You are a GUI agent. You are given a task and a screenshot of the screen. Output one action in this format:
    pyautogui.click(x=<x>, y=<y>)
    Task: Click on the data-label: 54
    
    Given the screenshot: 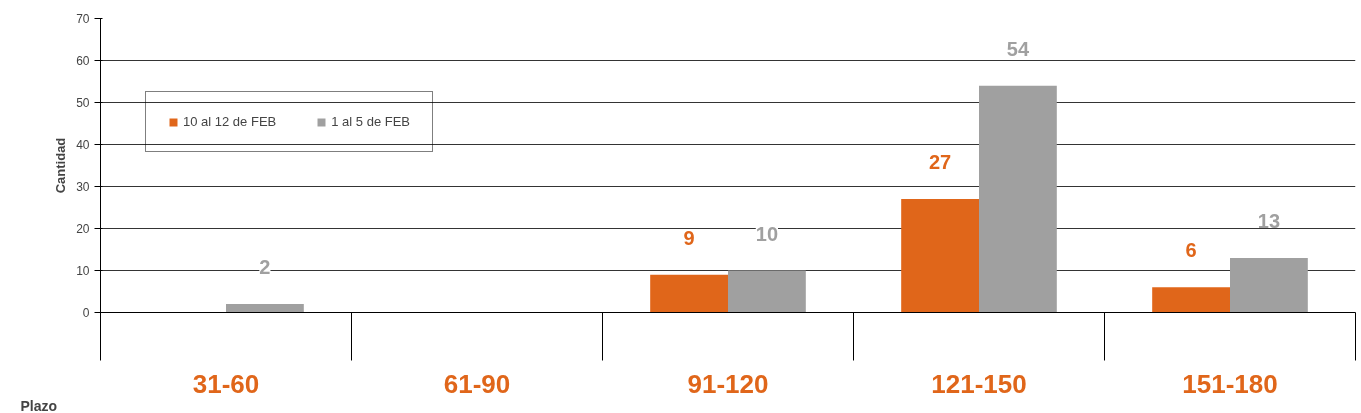 What is the action you would take?
    pyautogui.click(x=1018, y=48)
    